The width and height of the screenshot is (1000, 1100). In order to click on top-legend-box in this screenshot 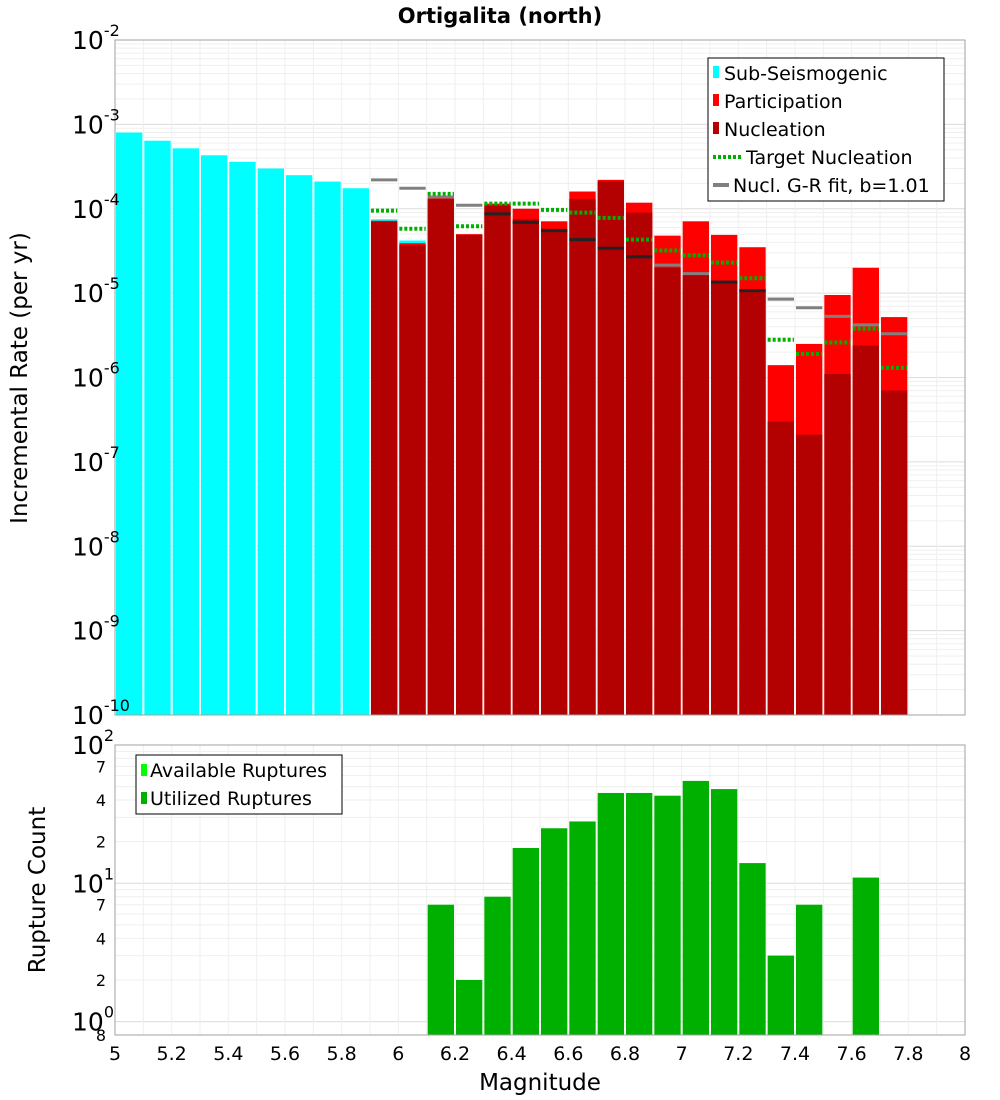, I will do `click(826, 129)`.